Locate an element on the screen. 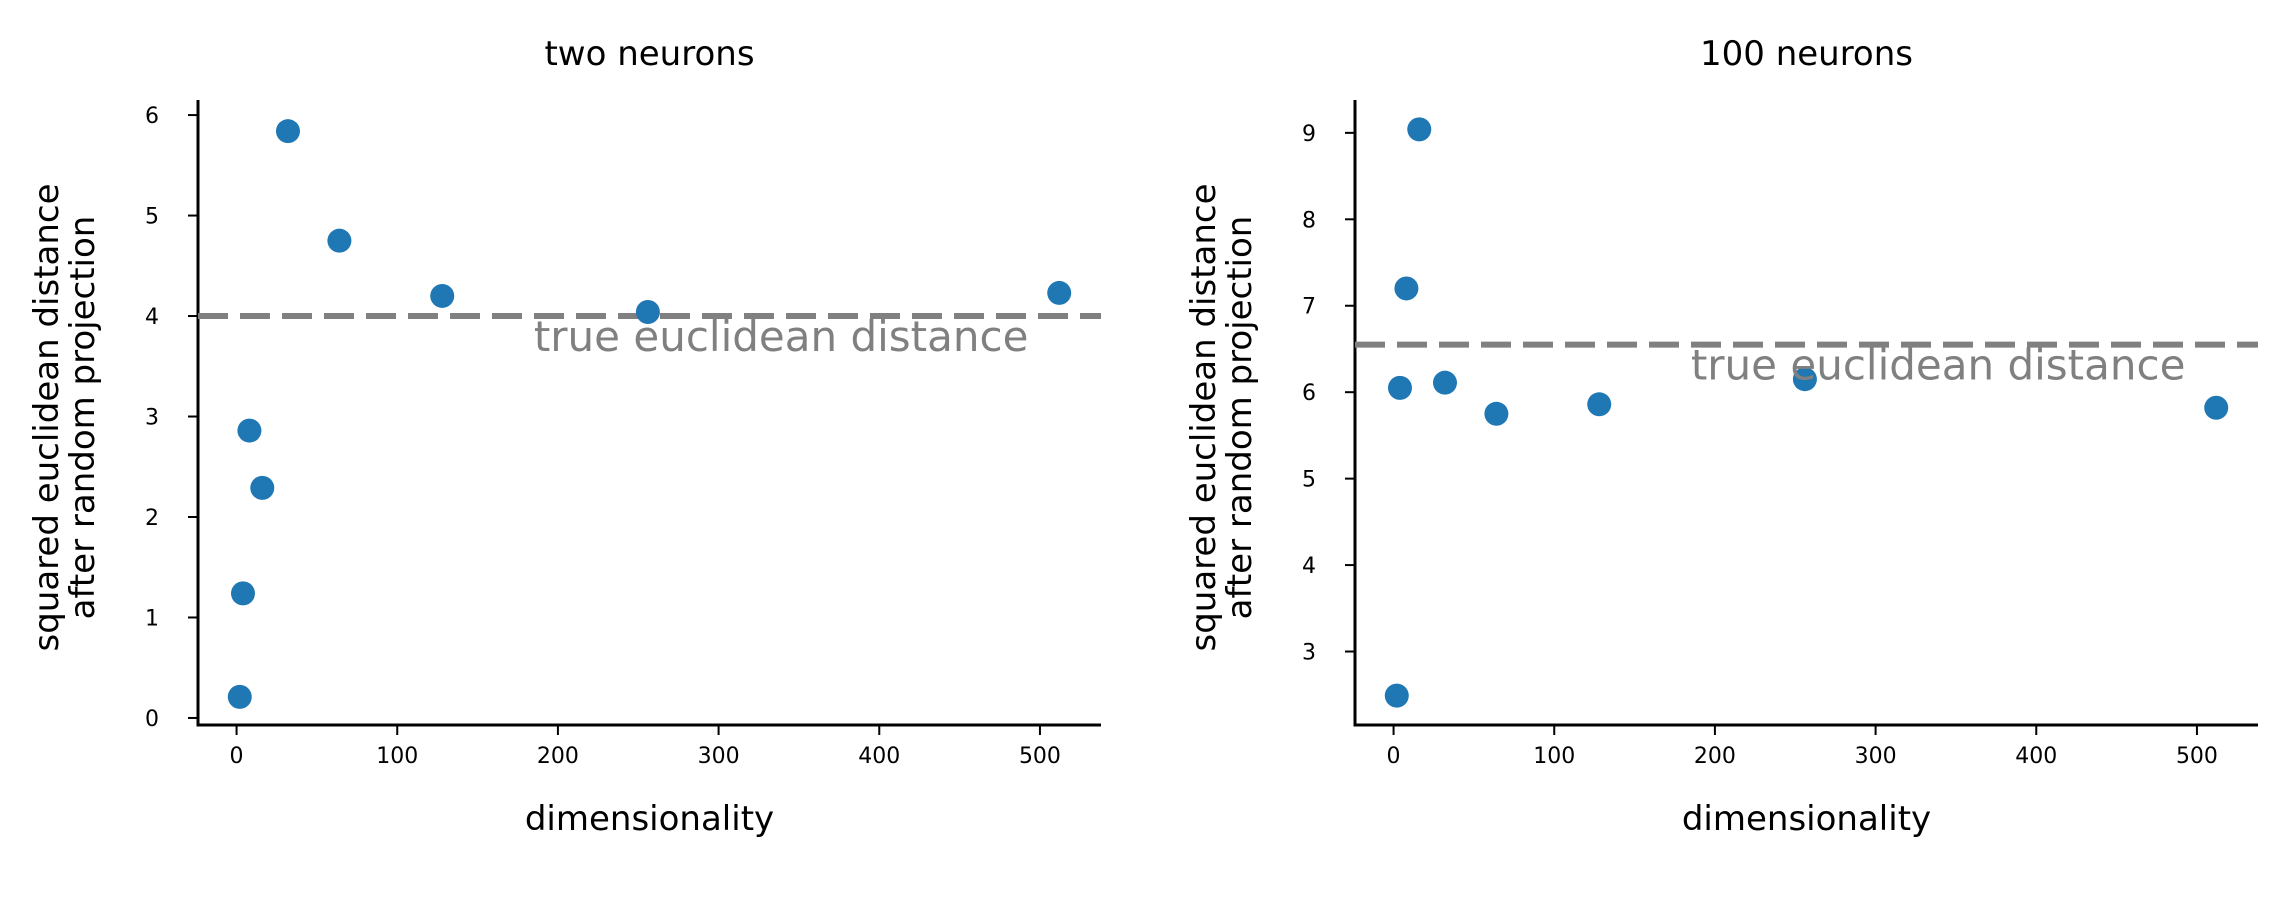 The image size is (2293, 900). y-tick-label: 9 is located at coordinates (1309, 134).